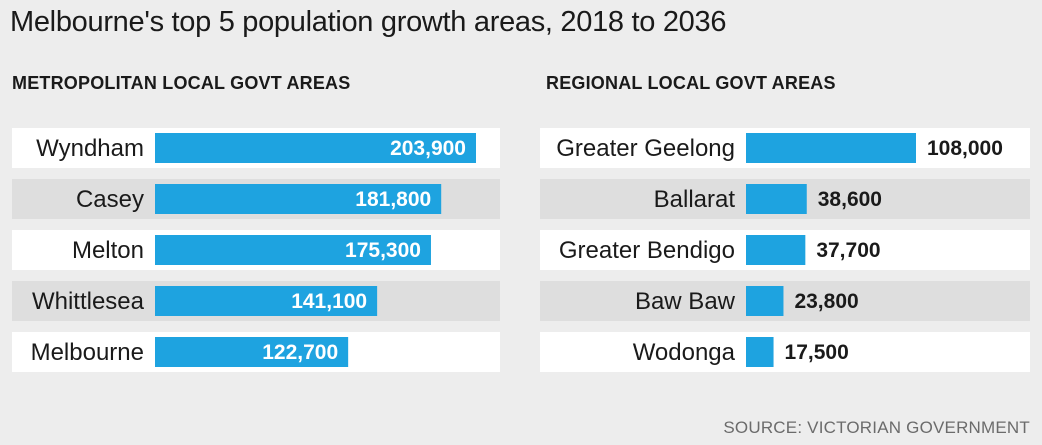 The image size is (1042, 445). What do you see at coordinates (965, 148) in the screenshot?
I see `regional-value-label: 108,000` at bounding box center [965, 148].